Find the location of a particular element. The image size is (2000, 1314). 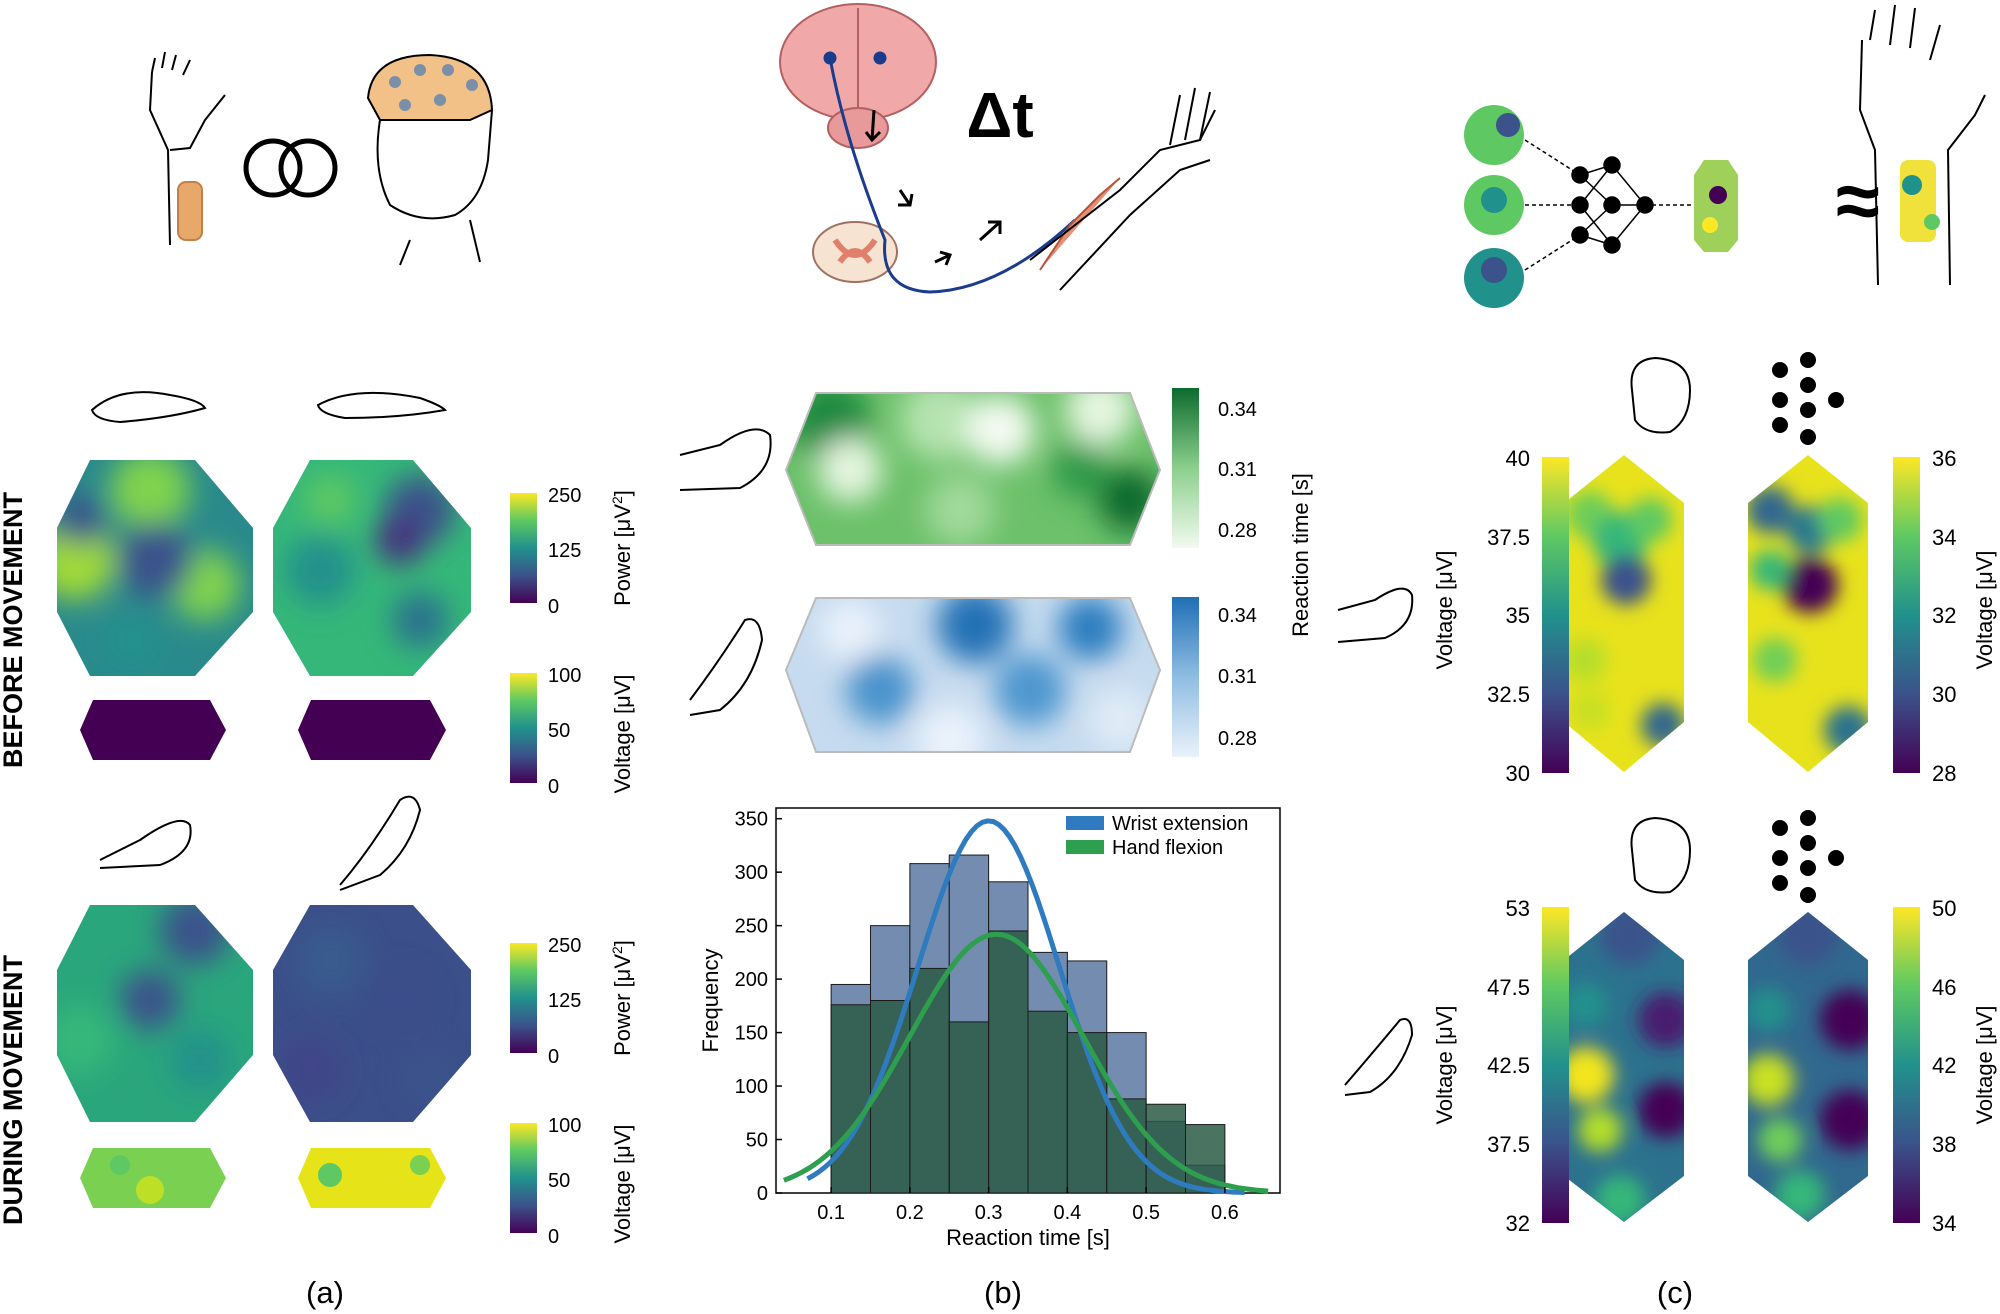

fit-curve-wrist is located at coordinates (1025, 1006).